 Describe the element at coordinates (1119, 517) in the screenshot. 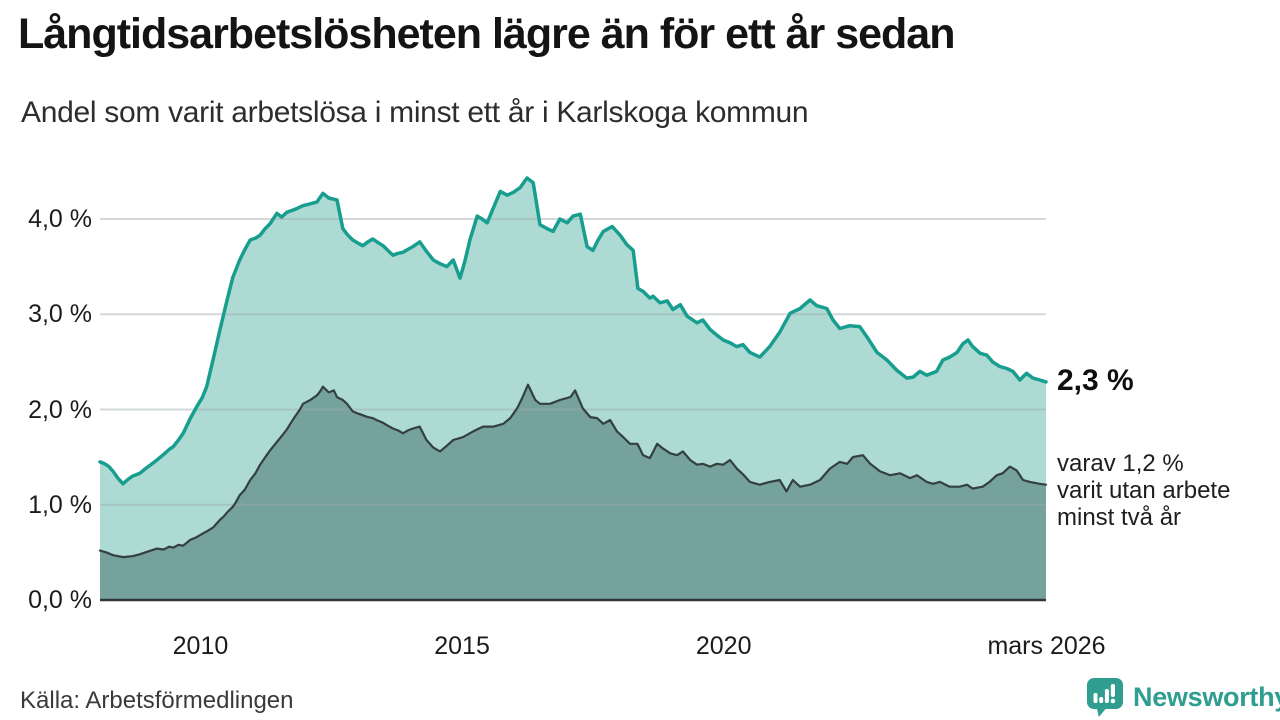

I see `secondary-value-line: minst två år` at that location.